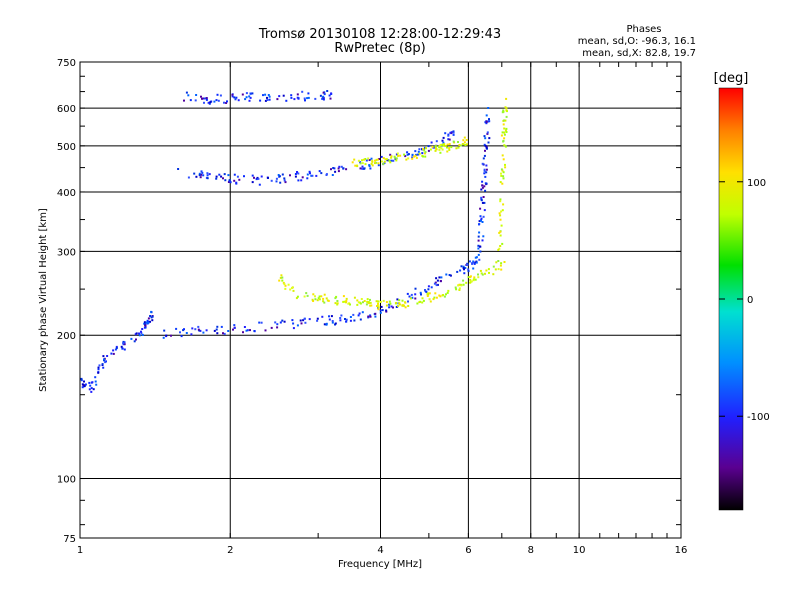 The image size is (800, 600). I want to click on y-tick-label: 100, so click(66, 480).